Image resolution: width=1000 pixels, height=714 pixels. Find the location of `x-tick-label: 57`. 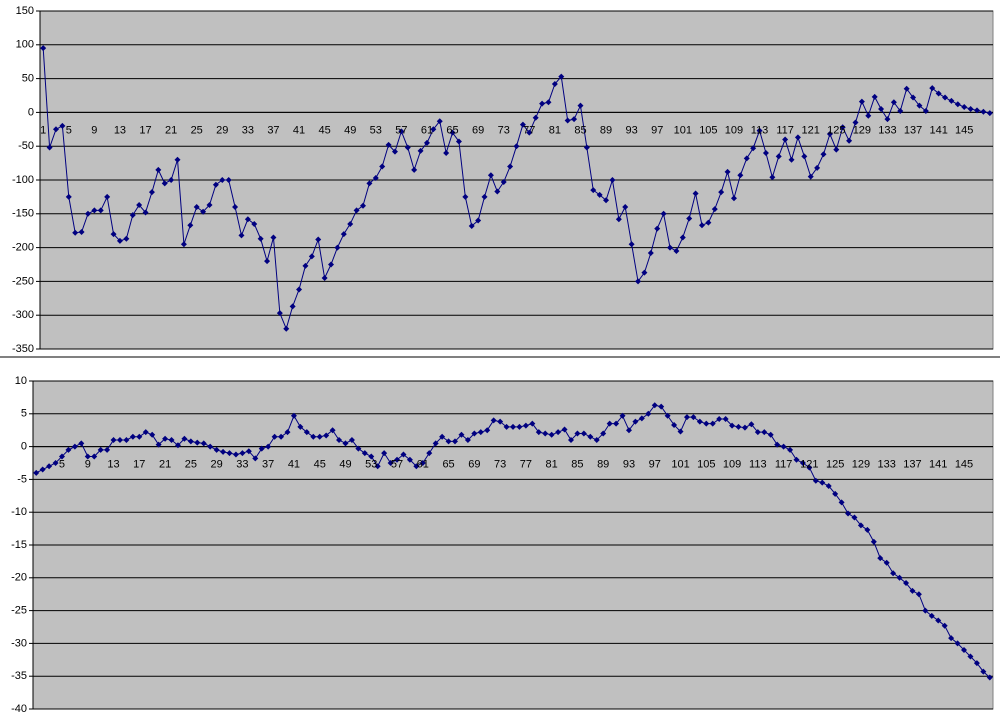

x-tick-label: 57 is located at coordinates (401, 130).